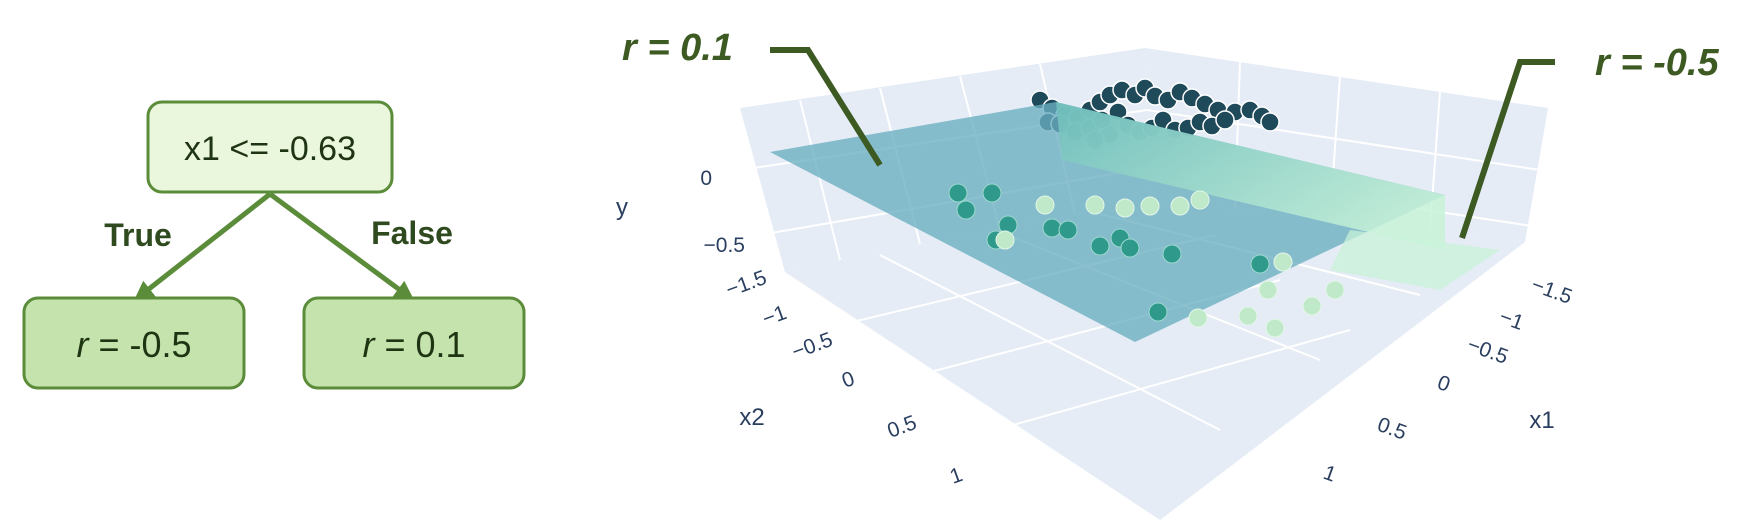 This screenshot has height=530, width=1760. I want to click on y-axis-title: y, so click(622, 207).